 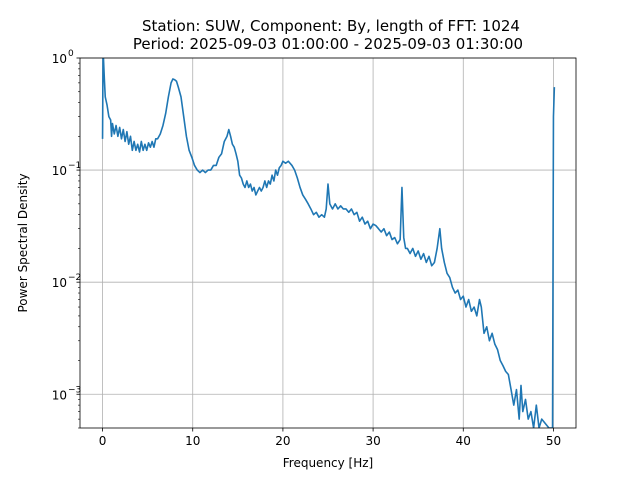 I want to click on x-axis-label: Frequency [Hz], so click(x=328, y=463).